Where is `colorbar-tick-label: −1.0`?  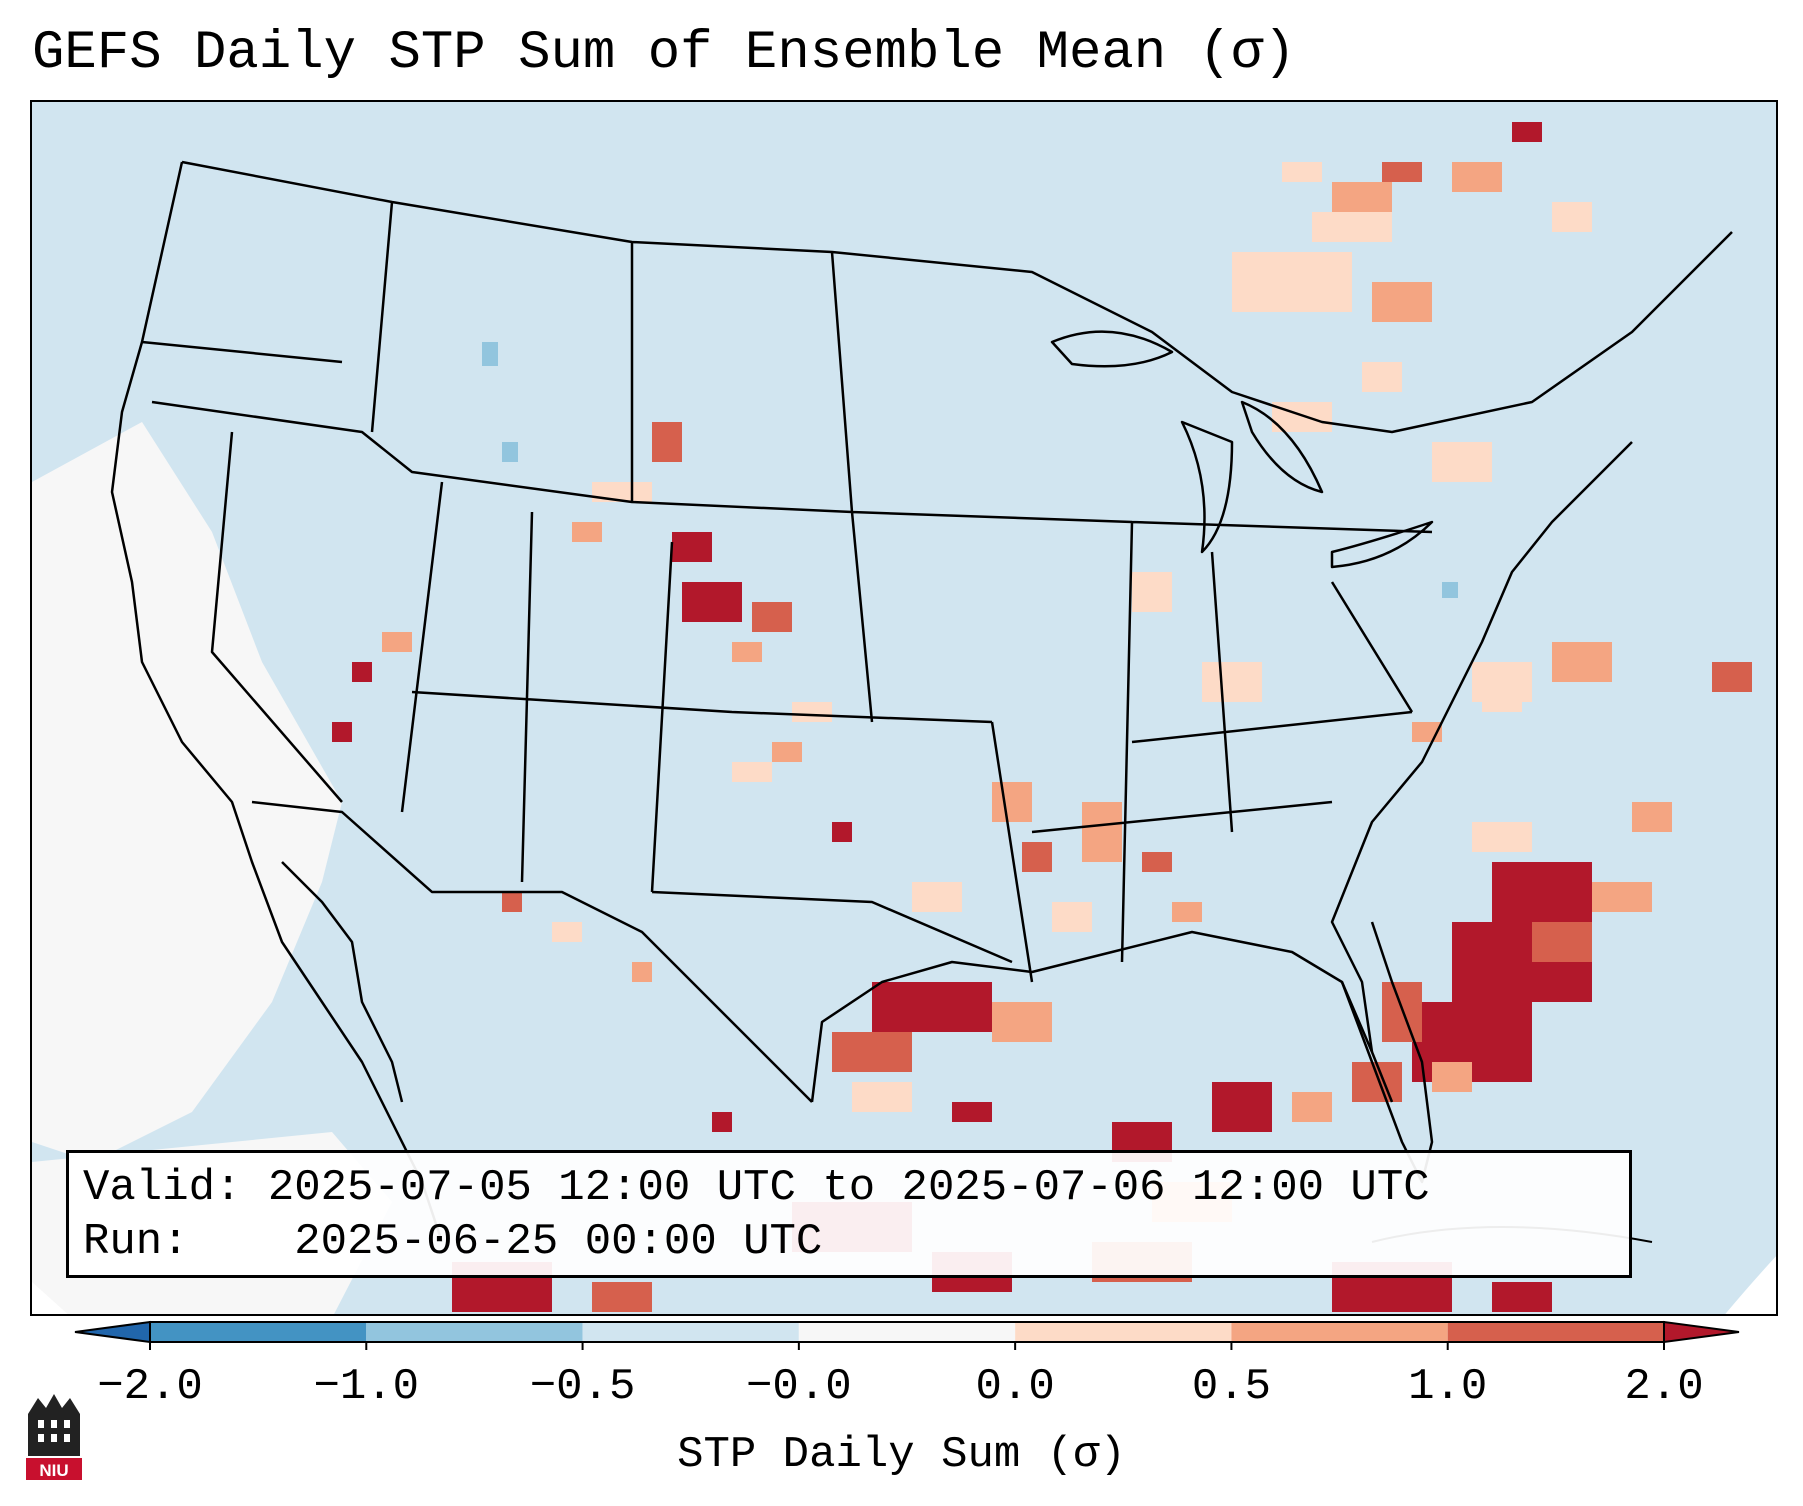 colorbar-tick-label: −1.0 is located at coordinates (366, 1387).